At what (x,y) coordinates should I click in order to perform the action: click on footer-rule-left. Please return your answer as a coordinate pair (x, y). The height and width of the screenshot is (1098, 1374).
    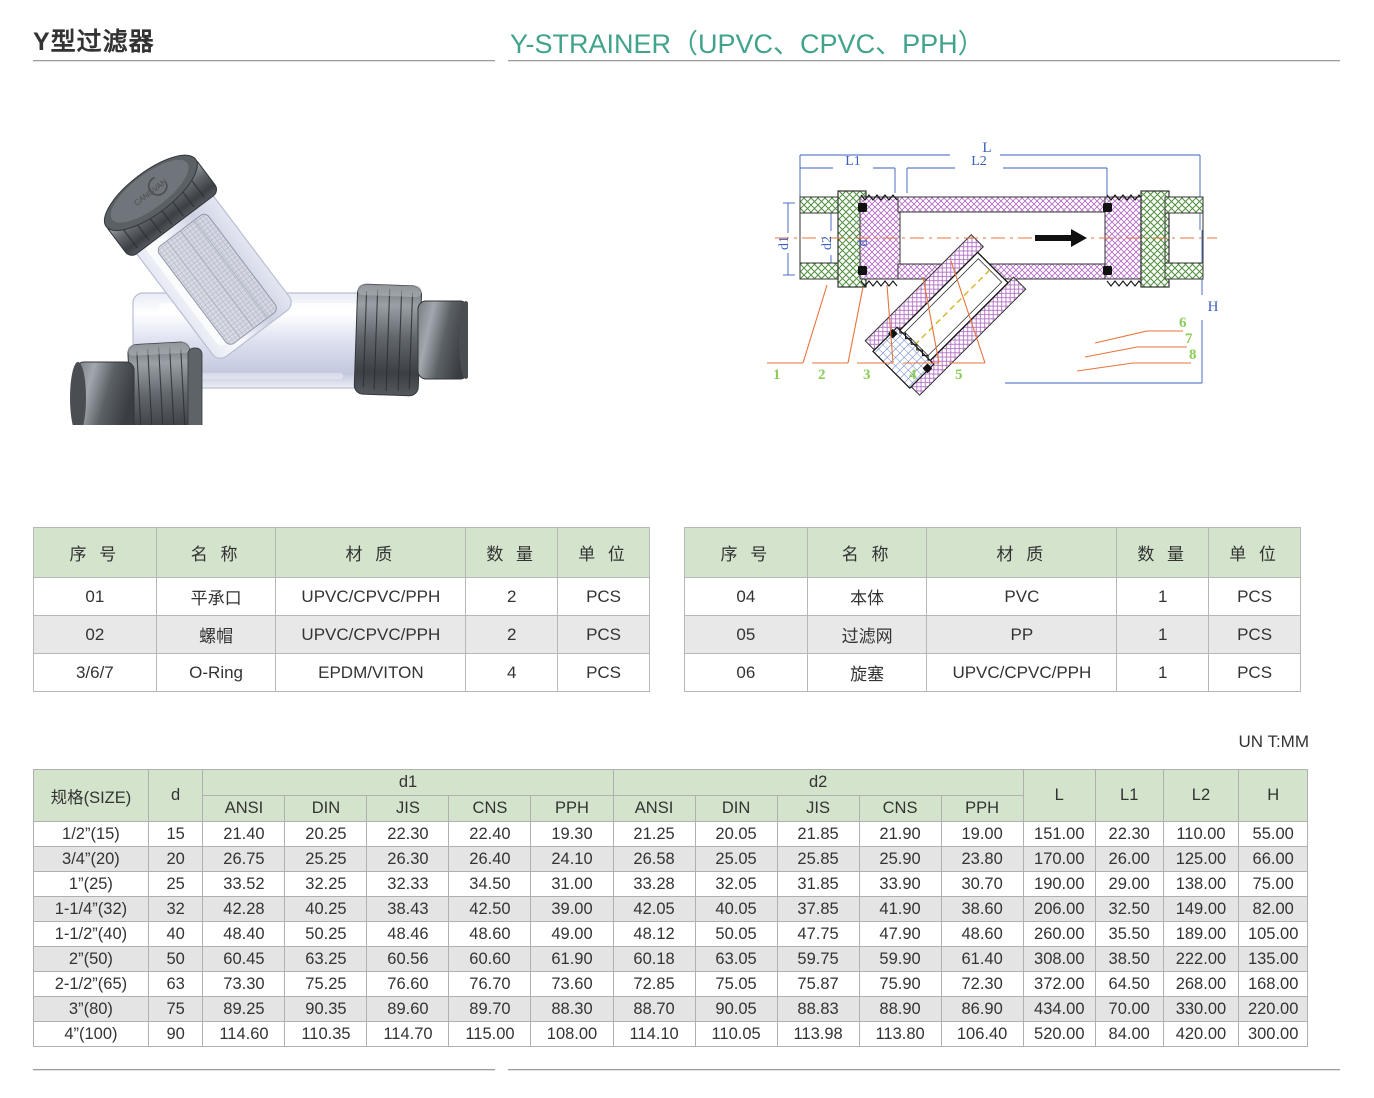
    Looking at the image, I should click on (264, 1070).